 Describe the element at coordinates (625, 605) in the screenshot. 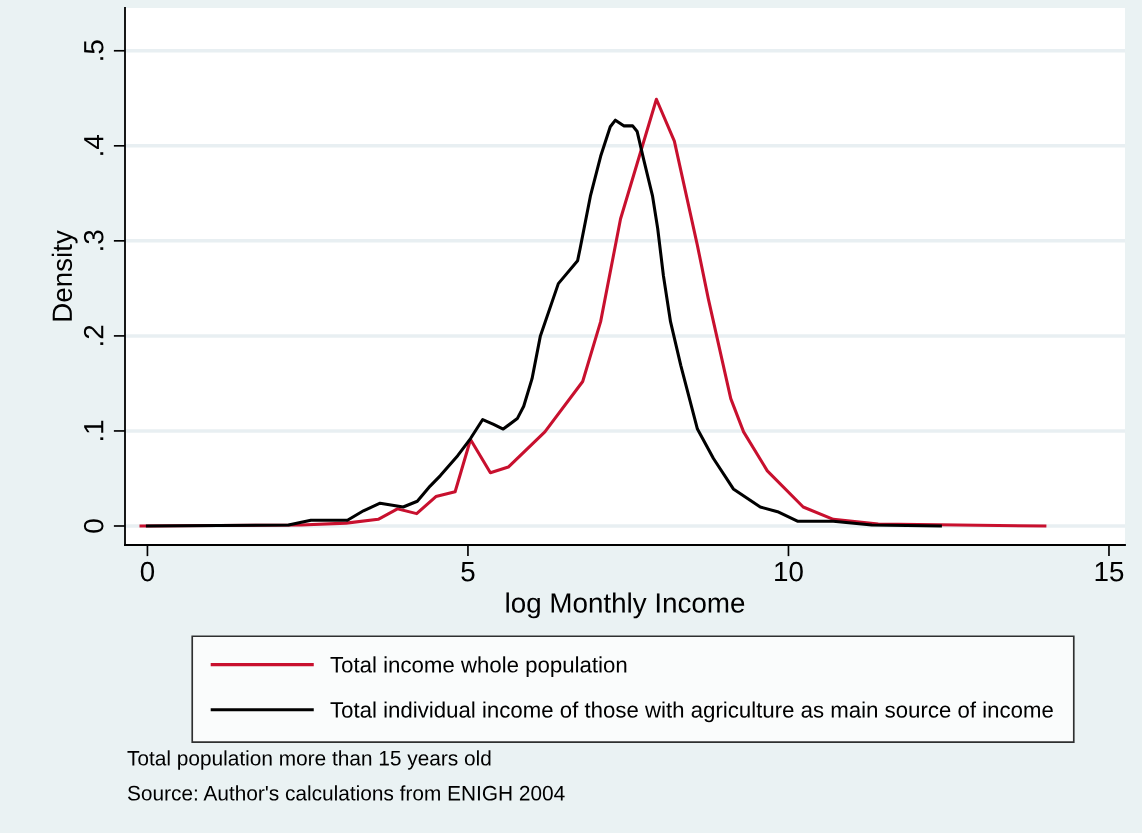

I see `x-axis-title: log Monthly Income` at that location.